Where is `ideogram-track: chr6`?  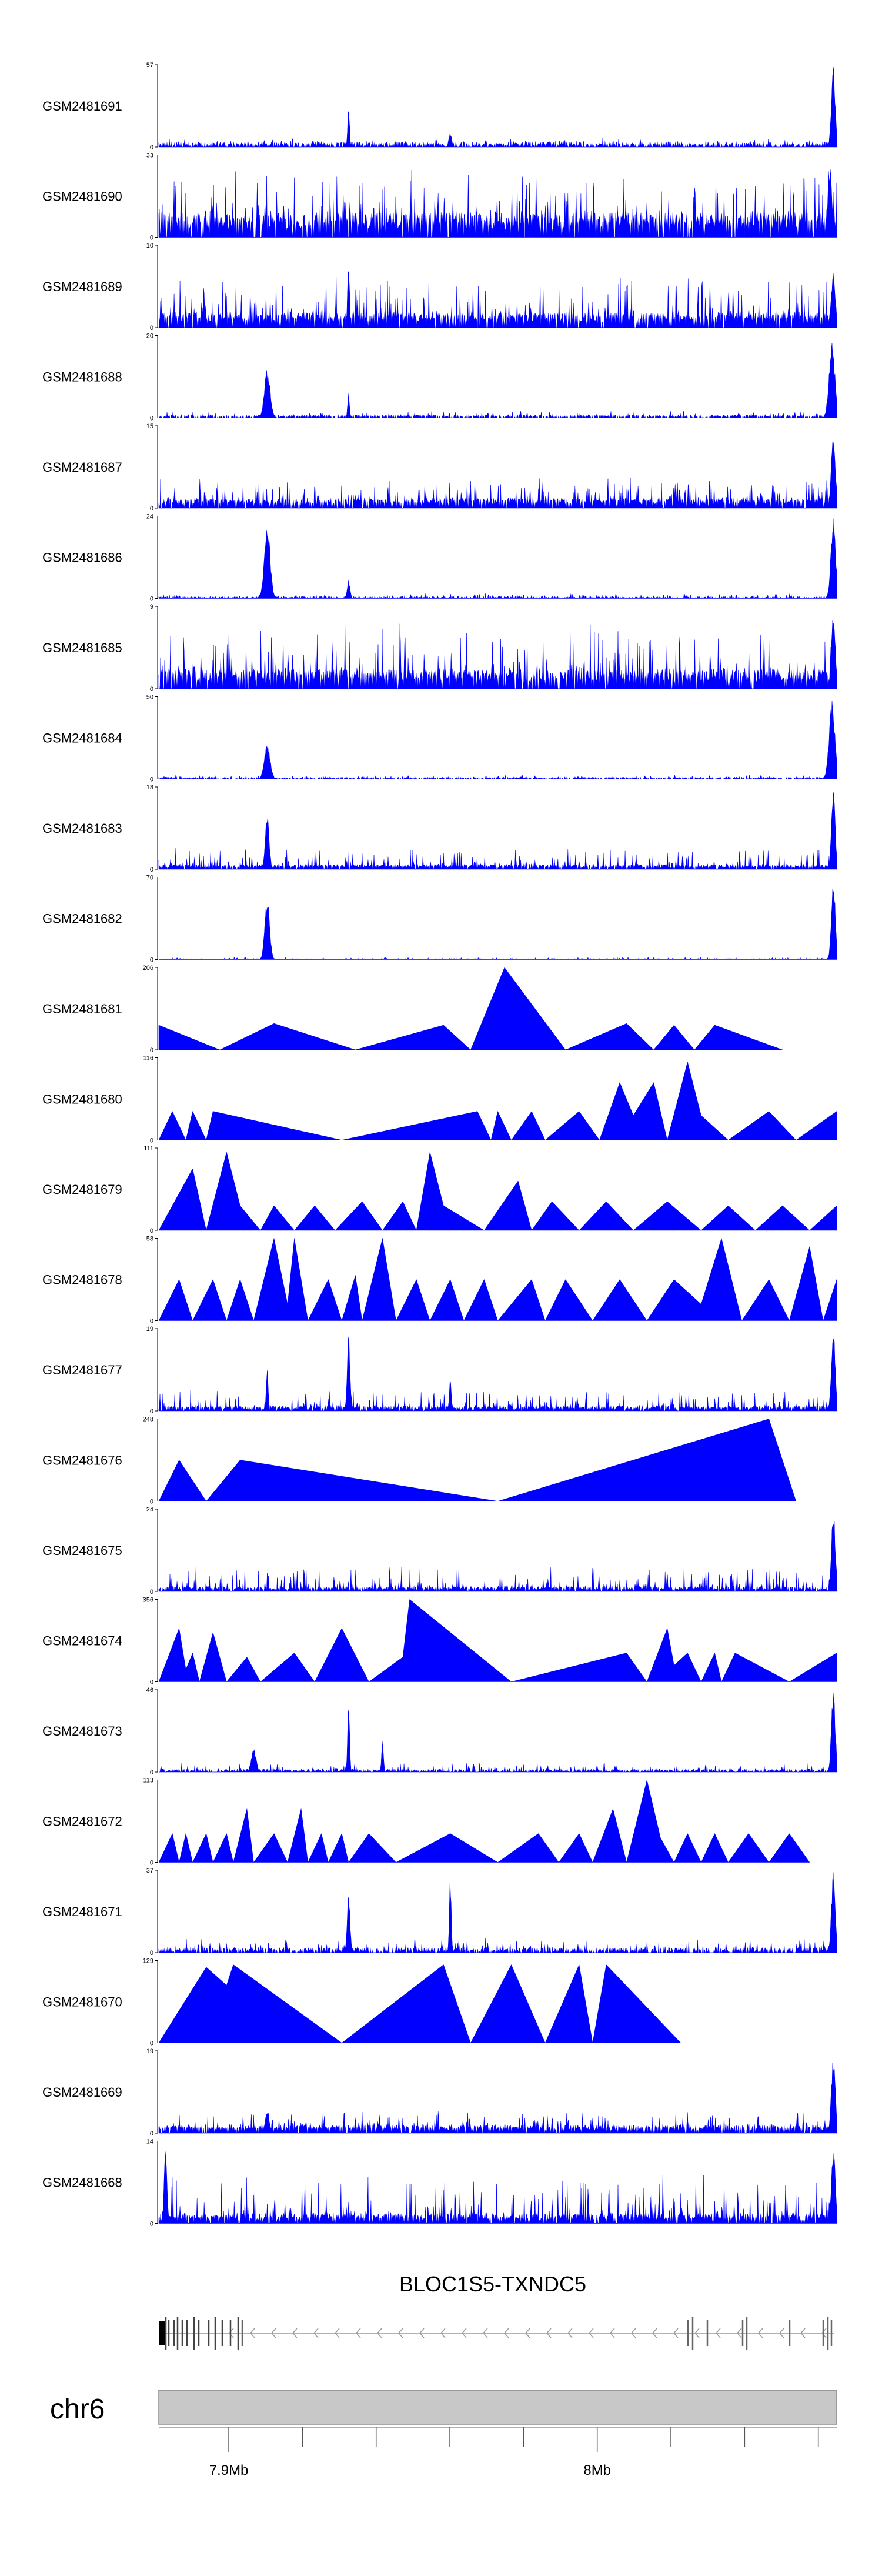 ideogram-track: chr6 is located at coordinates (443, 2407).